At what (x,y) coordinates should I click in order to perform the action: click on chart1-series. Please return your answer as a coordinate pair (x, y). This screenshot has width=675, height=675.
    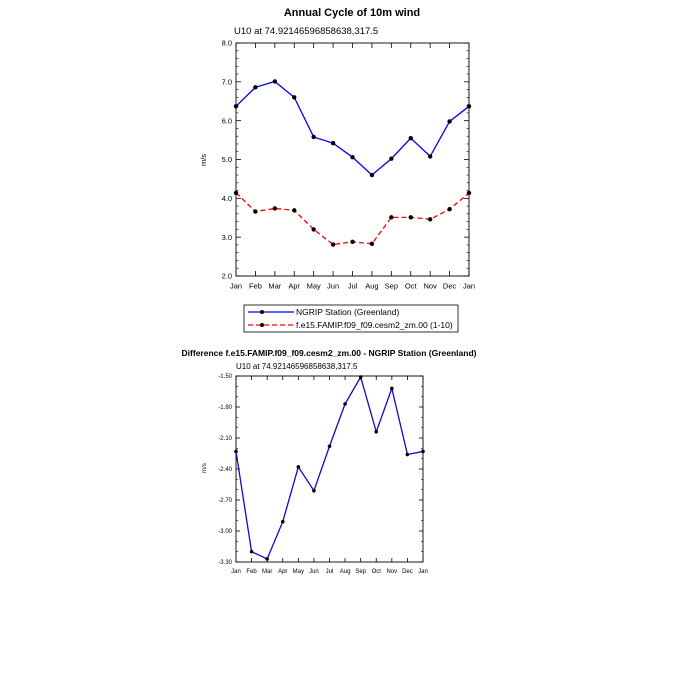
    Looking at the image, I should click on (352, 163).